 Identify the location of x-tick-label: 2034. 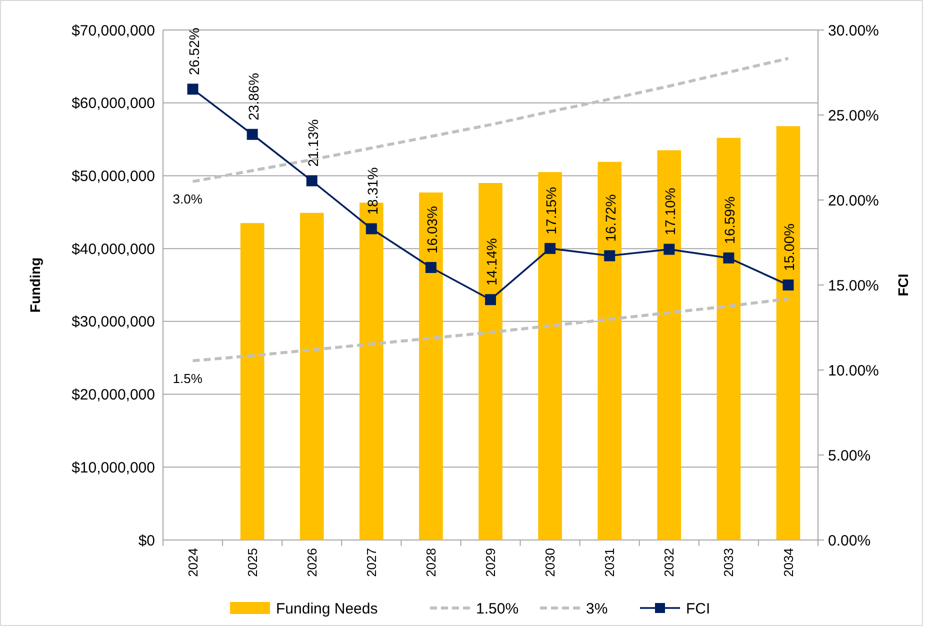
(788, 562).